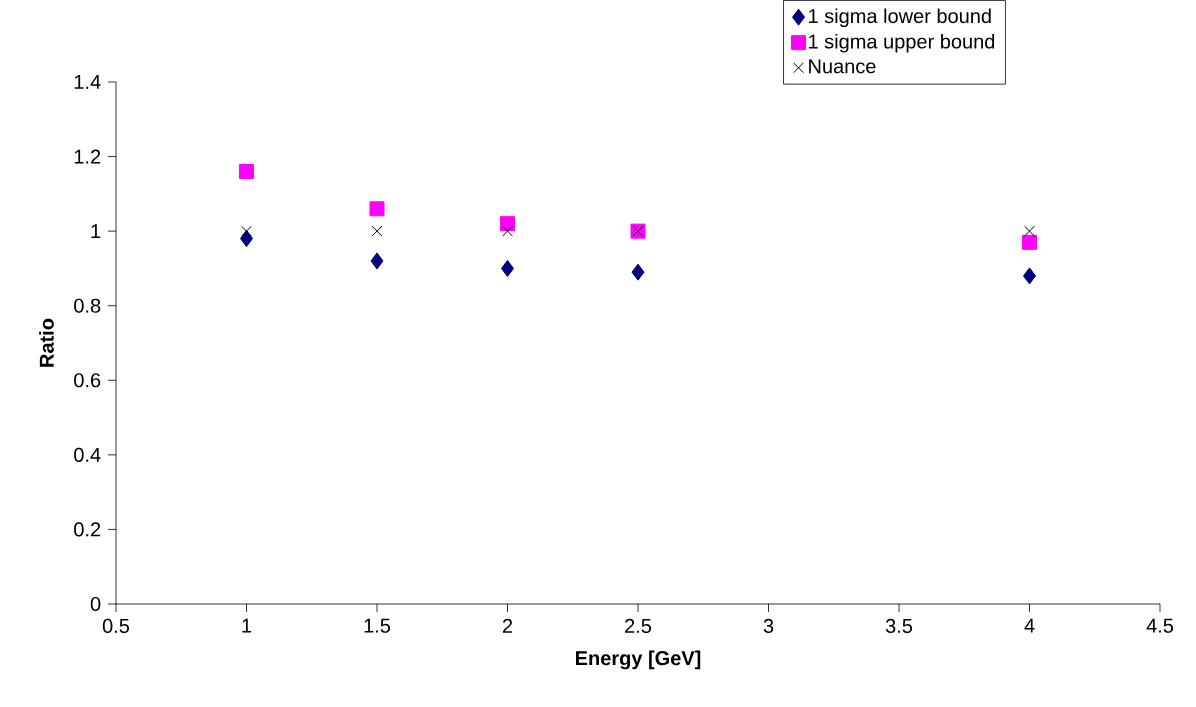  What do you see at coordinates (87, 529) in the screenshot?
I see `y-tick-label: 0.2` at bounding box center [87, 529].